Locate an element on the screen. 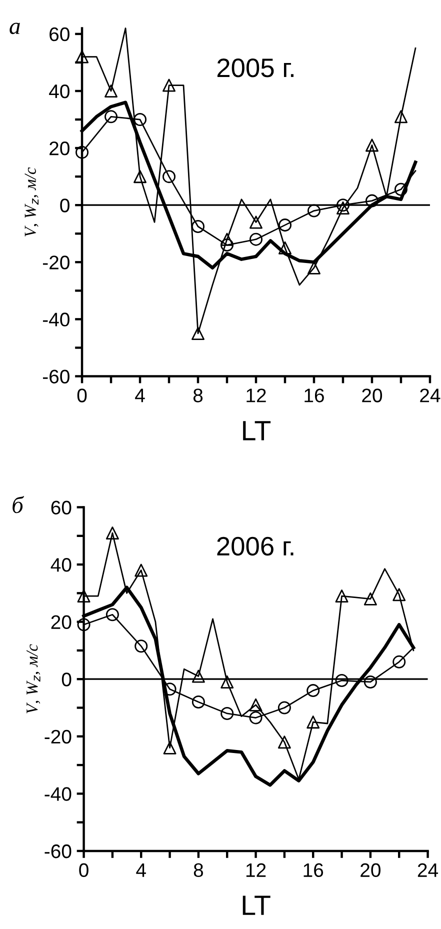  text: а is located at coordinates (15, 28).